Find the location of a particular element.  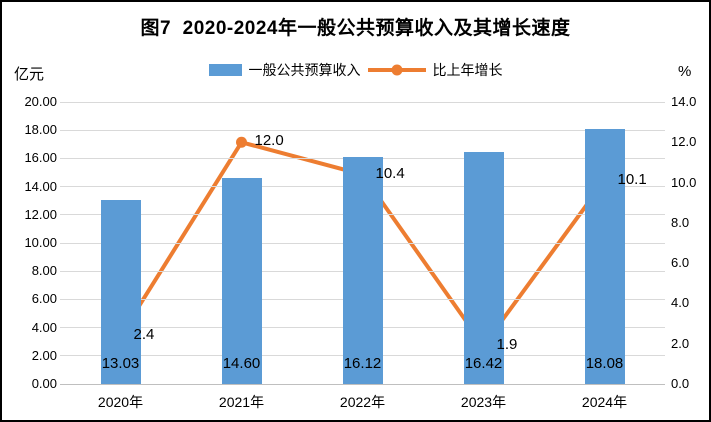

y-axis-left-tick: 4.00 is located at coordinates (44, 327).